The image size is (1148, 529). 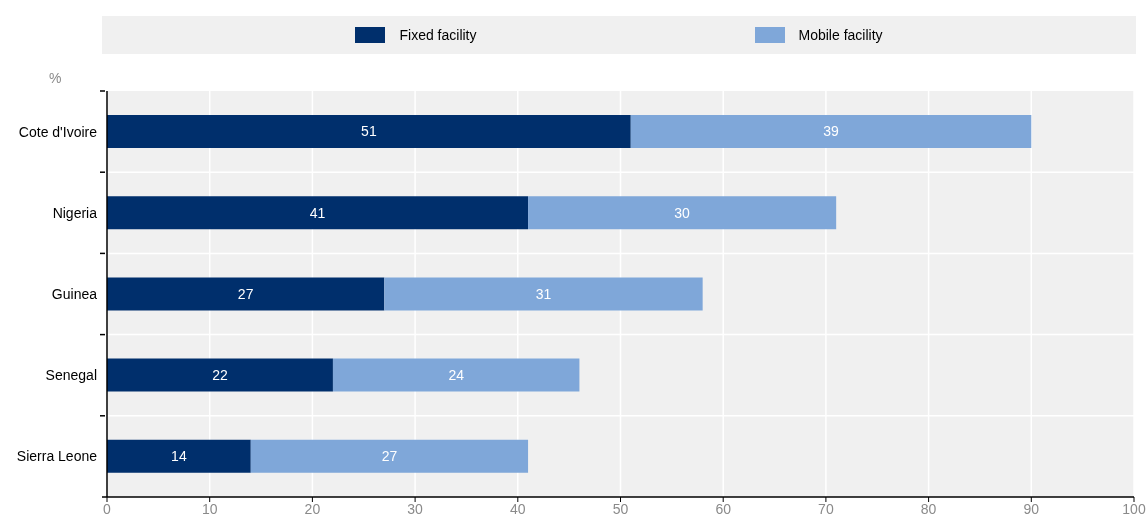 What do you see at coordinates (107, 508) in the screenshot?
I see `x-tick-label: 0` at bounding box center [107, 508].